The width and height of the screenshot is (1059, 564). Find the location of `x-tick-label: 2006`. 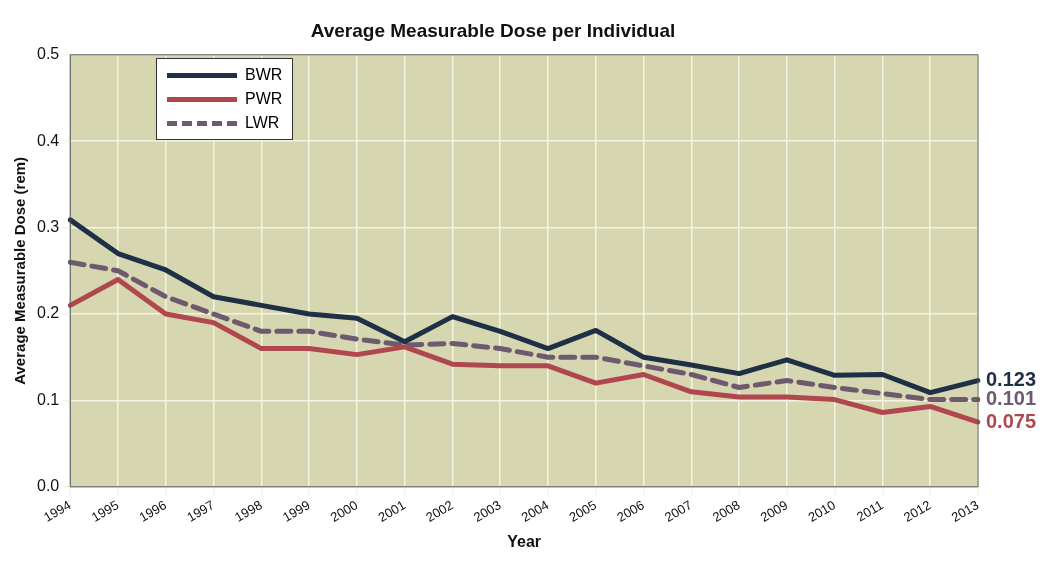

x-tick-label: 2006 is located at coordinates (630, 511).